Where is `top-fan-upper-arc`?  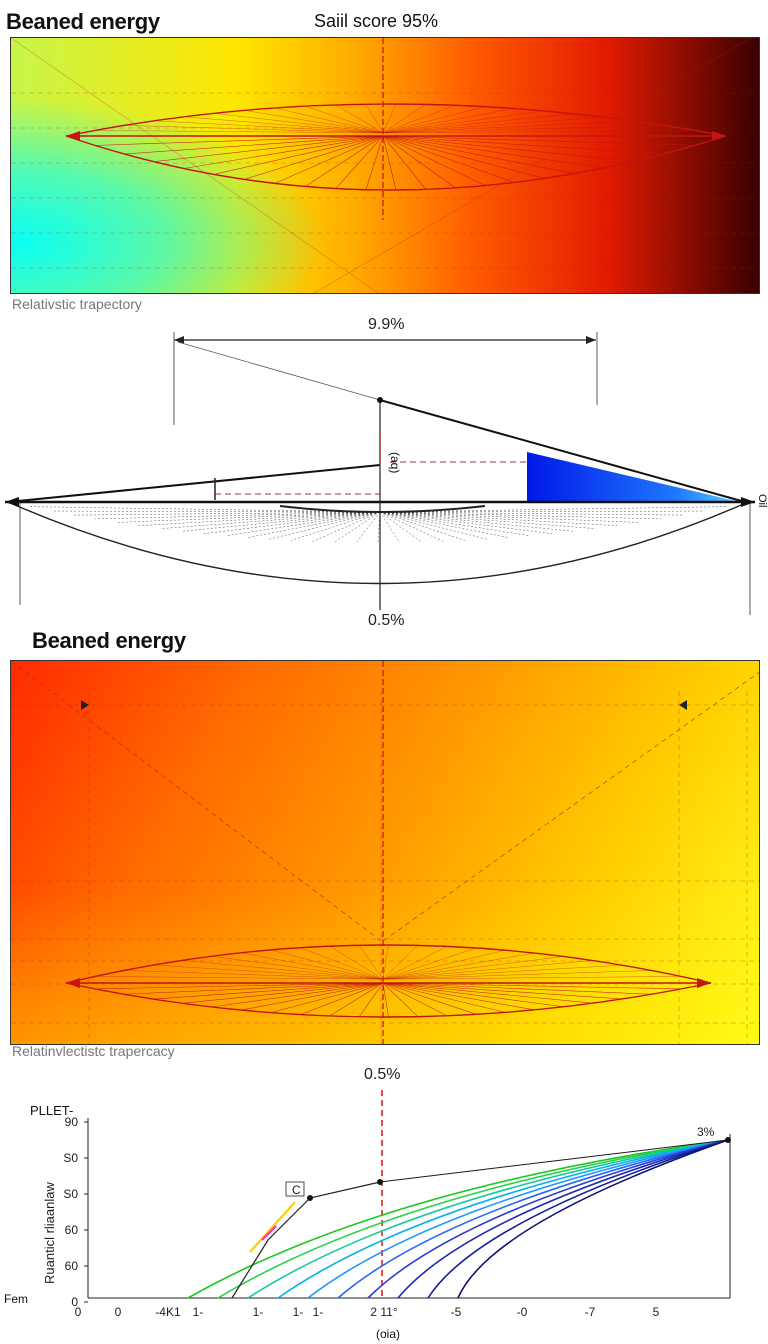
top-fan-upper-arc is located at coordinates (396, 120).